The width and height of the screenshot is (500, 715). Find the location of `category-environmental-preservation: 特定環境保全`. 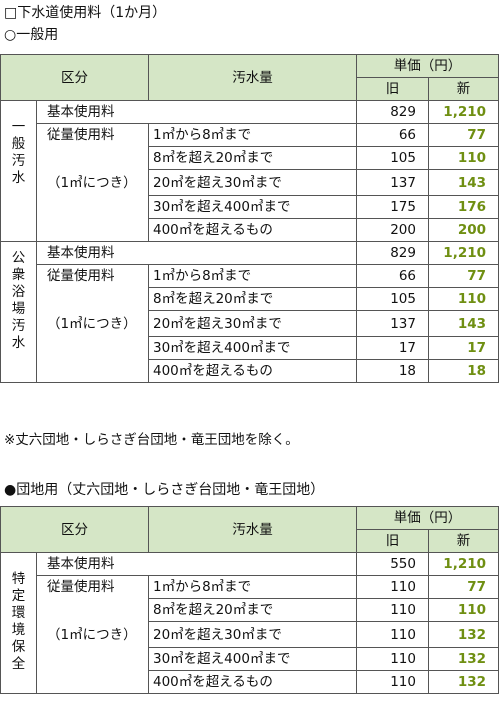

category-environmental-preservation: 特定環境保全 is located at coordinates (18, 623).